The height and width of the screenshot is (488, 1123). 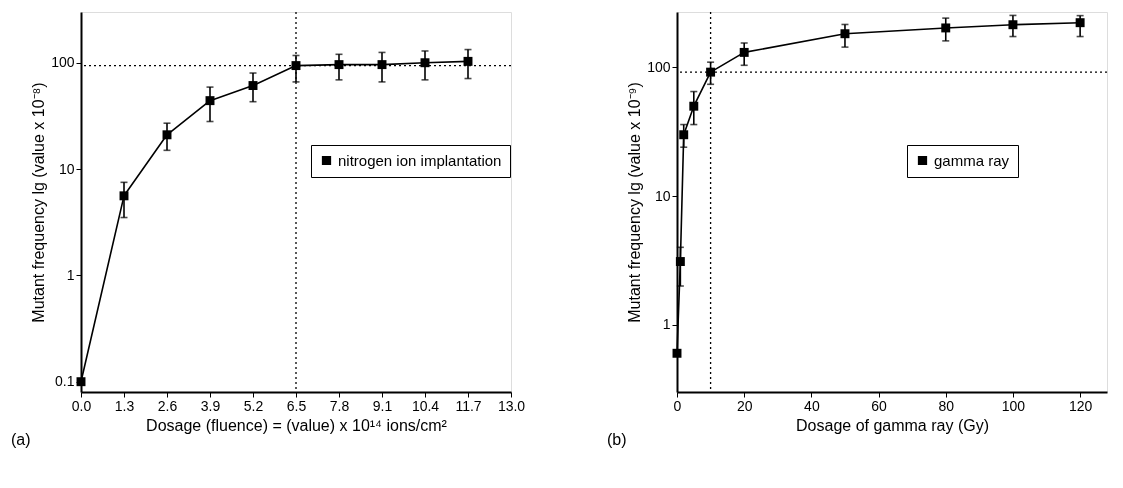 I want to click on legend-label: gamma ray, so click(x=972, y=160).